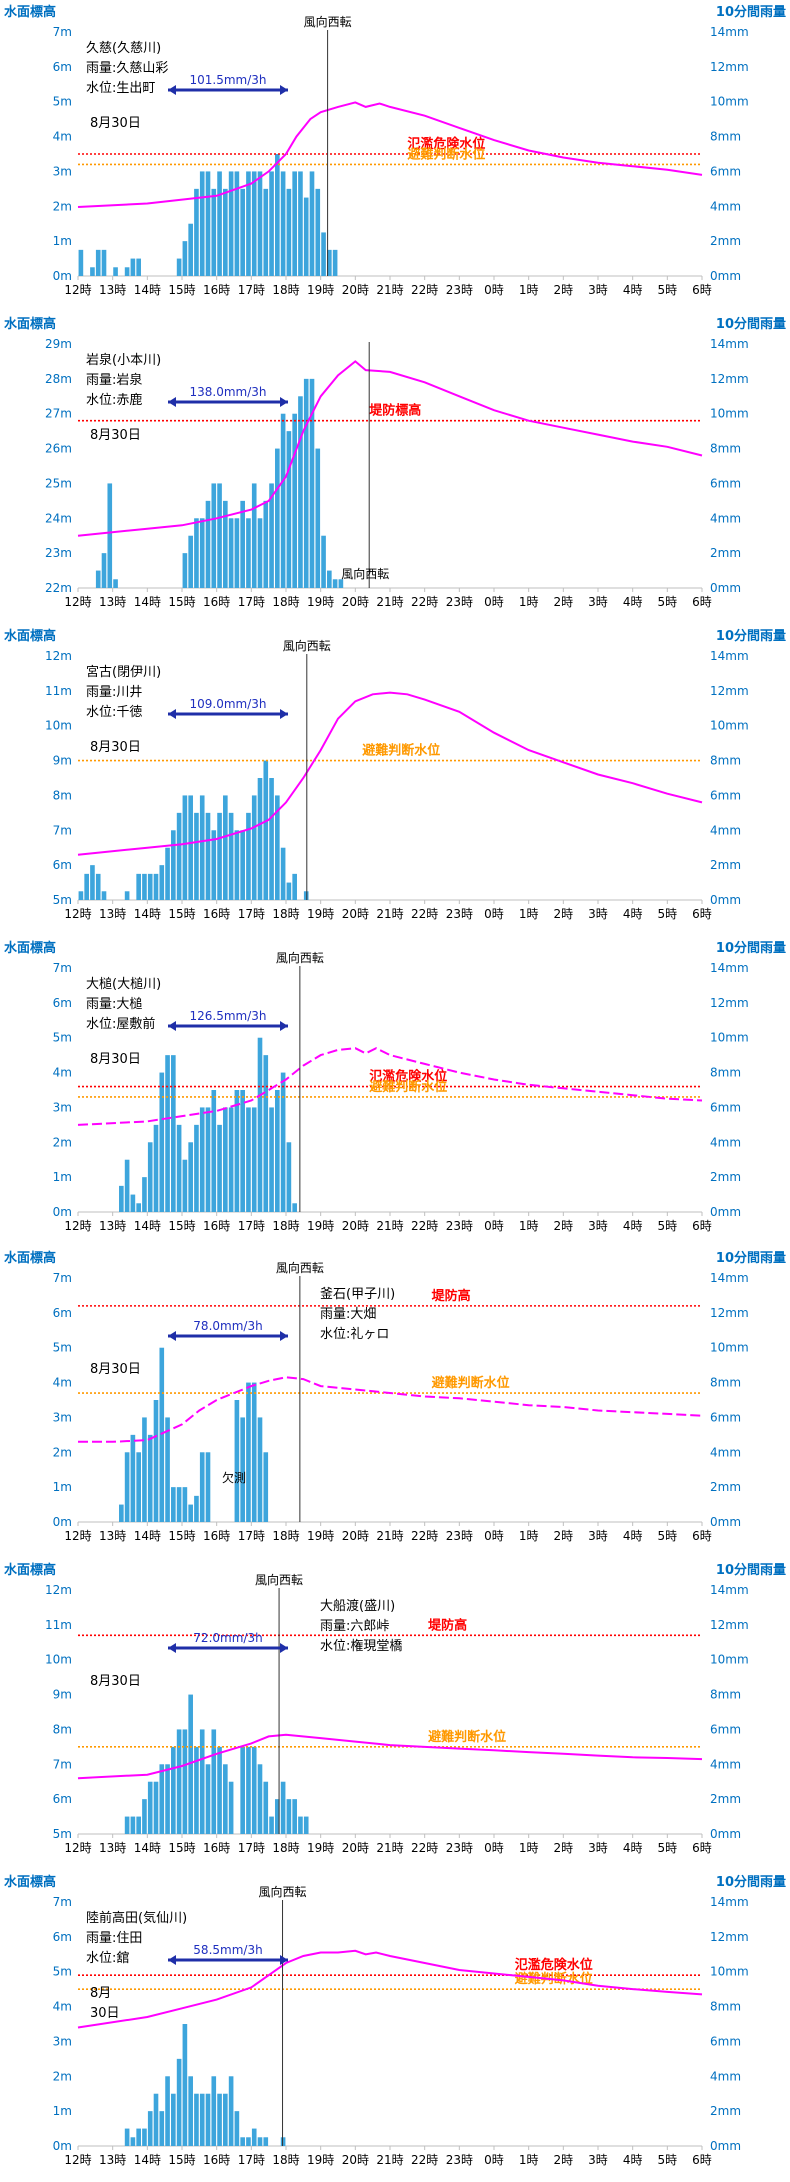 The height and width of the screenshot is (2182, 790). What do you see at coordinates (471, 1383) in the screenshot?
I see `threshold-label: 避難判断水位` at bounding box center [471, 1383].